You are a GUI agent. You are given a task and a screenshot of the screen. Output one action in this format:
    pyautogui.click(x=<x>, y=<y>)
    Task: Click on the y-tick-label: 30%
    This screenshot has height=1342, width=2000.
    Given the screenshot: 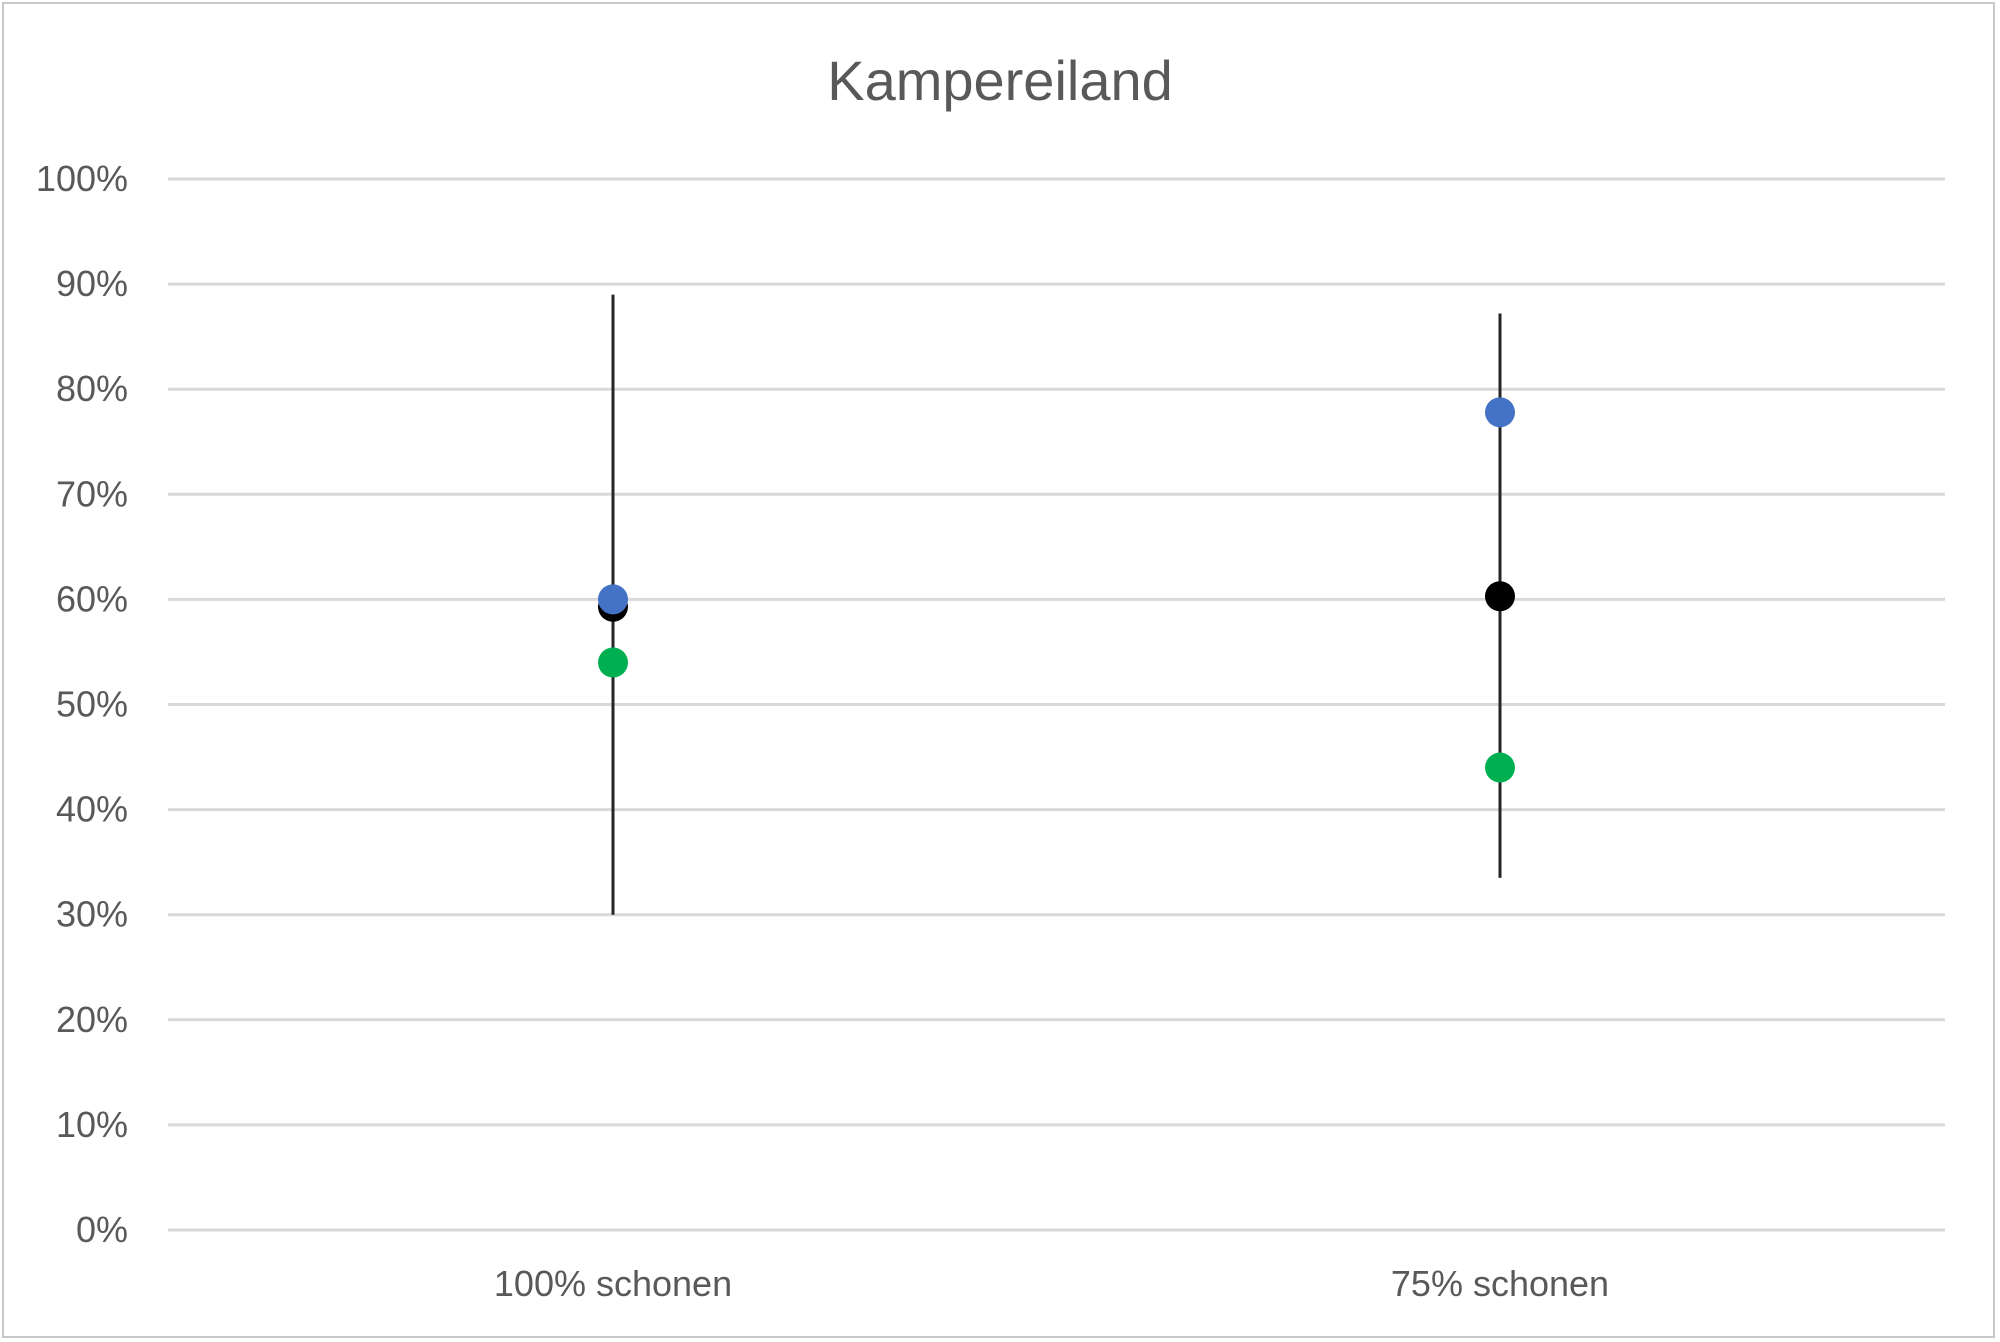 What is the action you would take?
    pyautogui.click(x=92, y=914)
    